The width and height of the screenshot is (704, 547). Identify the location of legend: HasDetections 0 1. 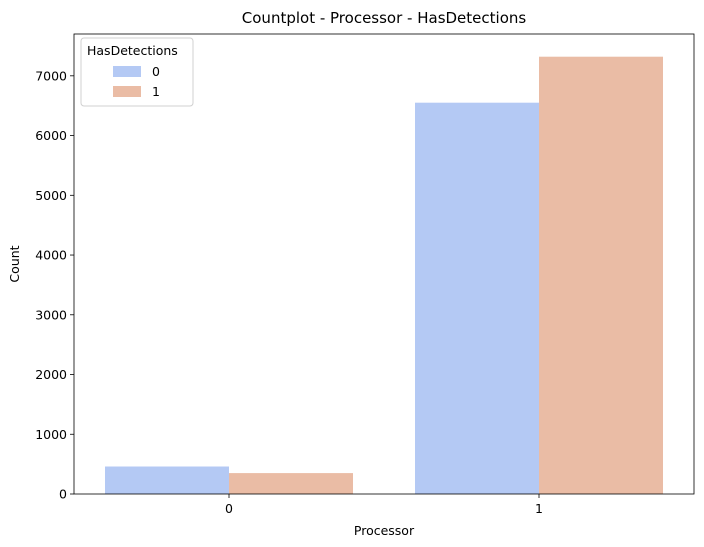
(137, 72).